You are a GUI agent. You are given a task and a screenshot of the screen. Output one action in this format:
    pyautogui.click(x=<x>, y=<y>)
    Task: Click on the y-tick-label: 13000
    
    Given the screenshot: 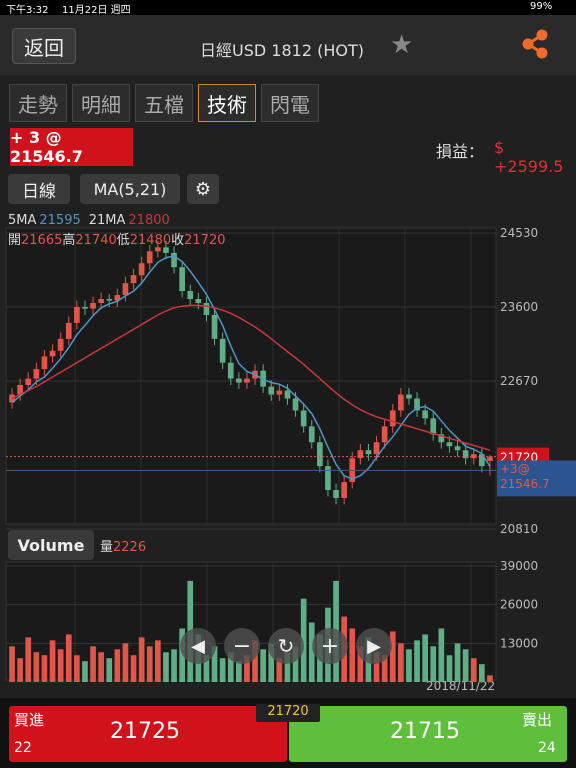 What is the action you would take?
    pyautogui.click(x=519, y=643)
    